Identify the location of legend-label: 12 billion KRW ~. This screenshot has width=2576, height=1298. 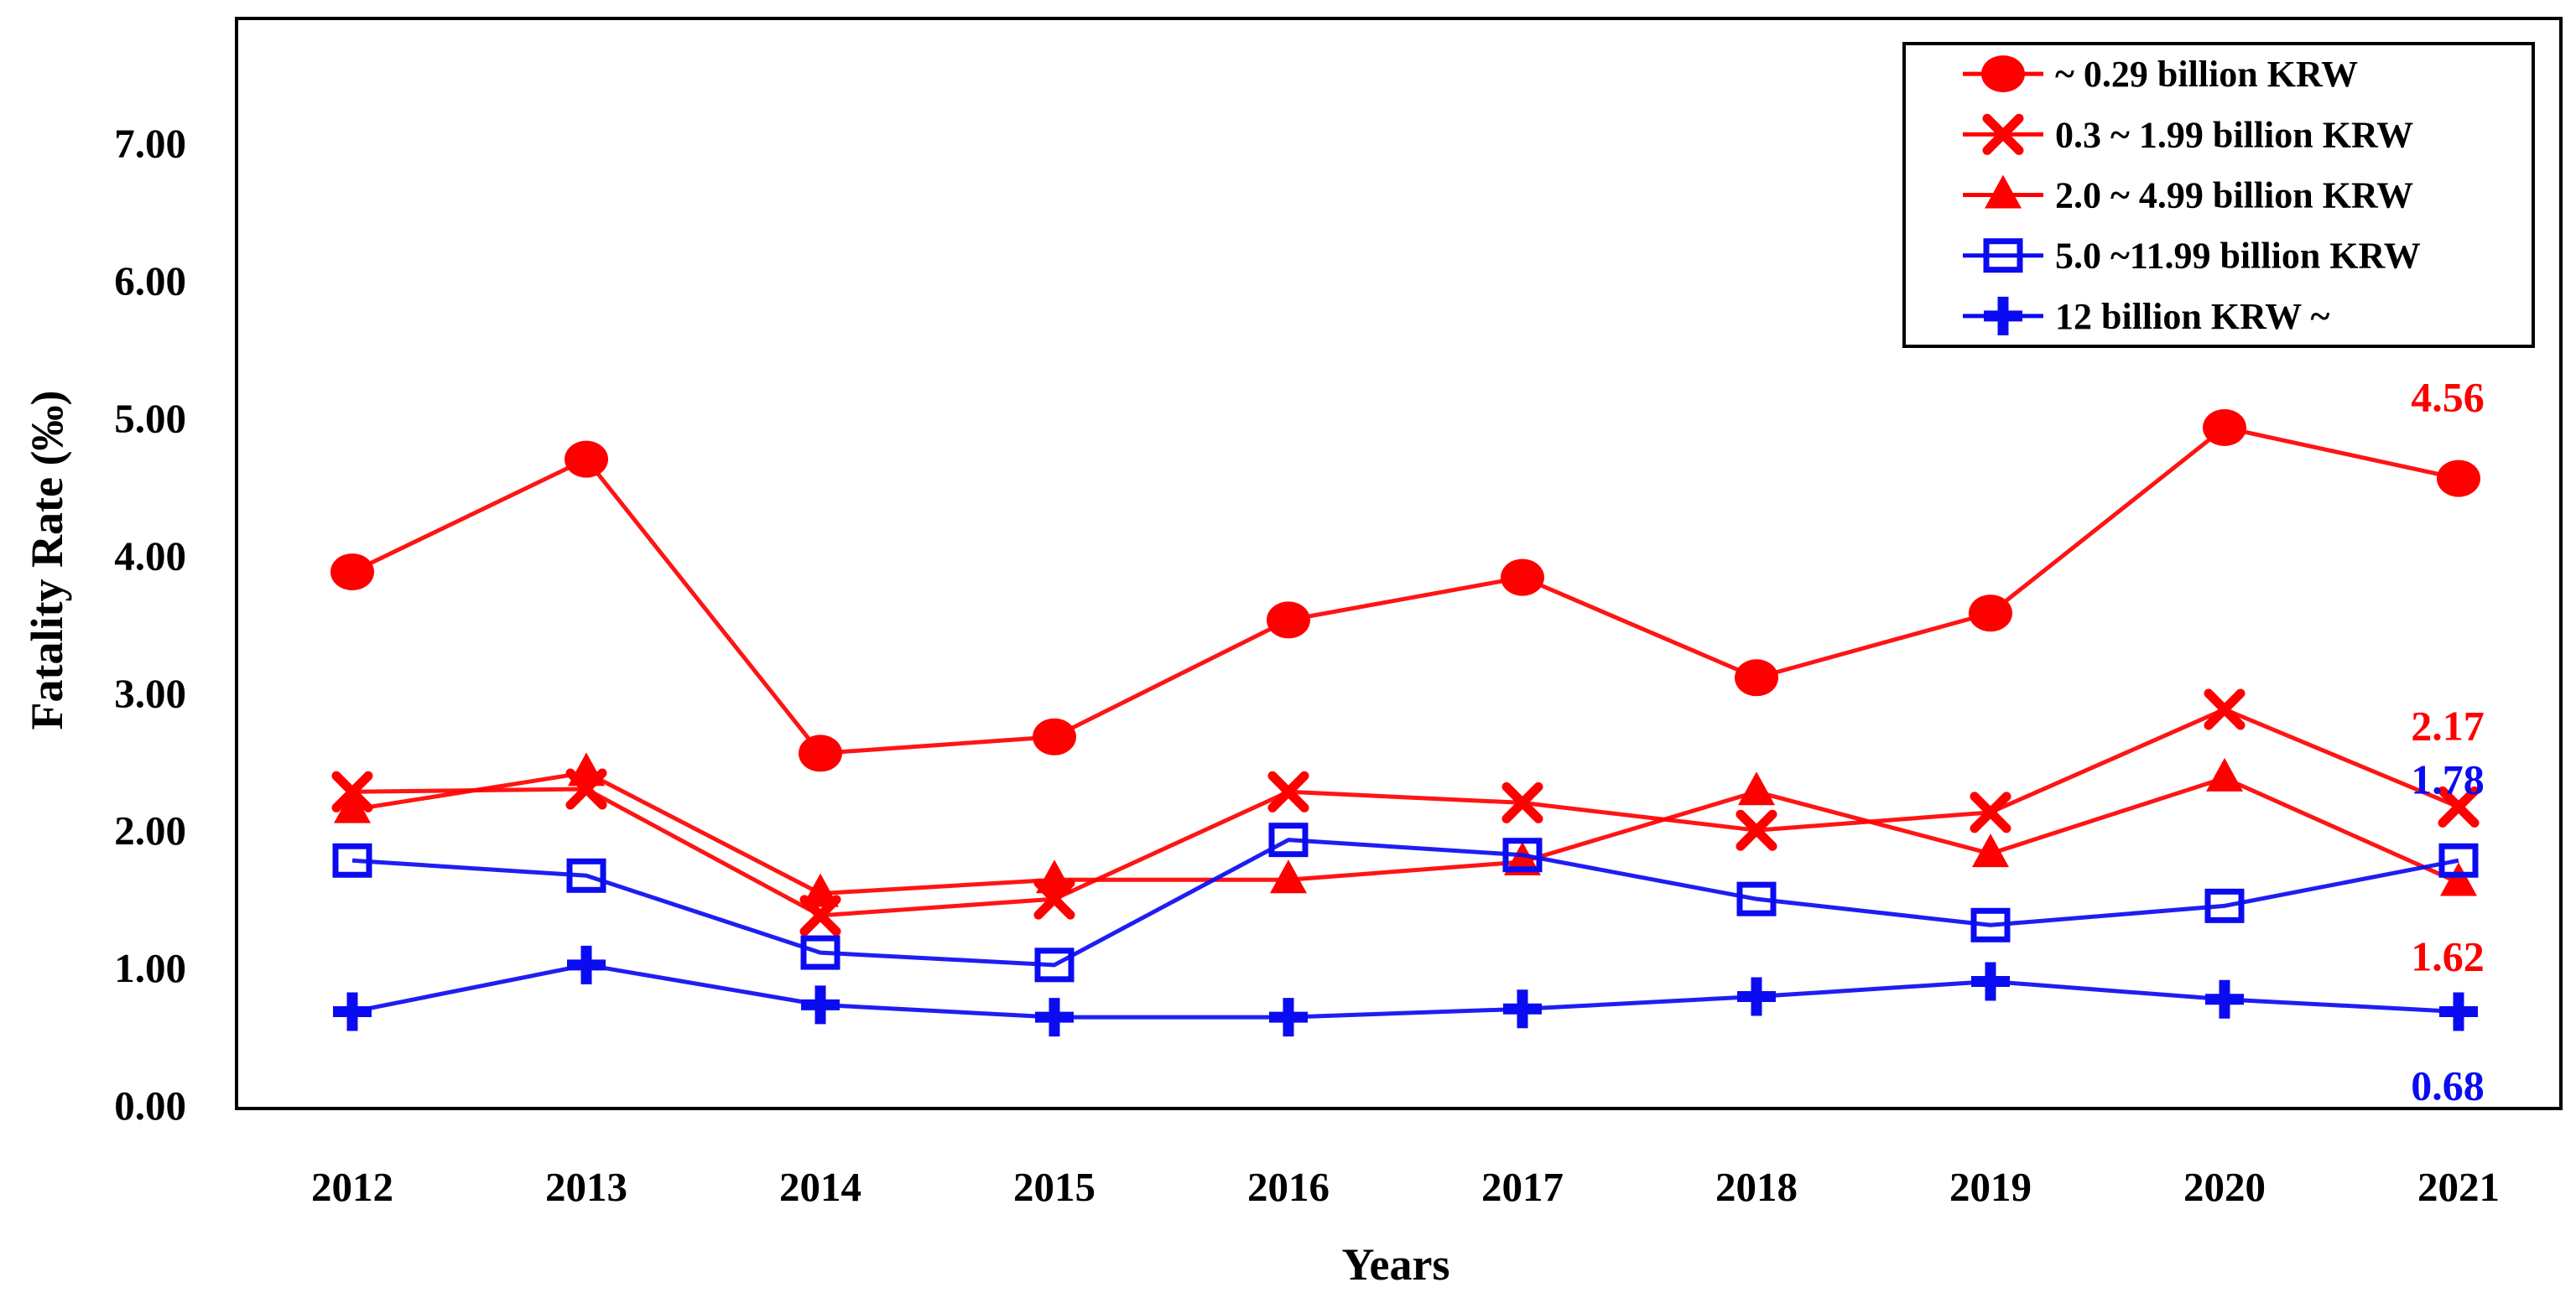
(2192, 317).